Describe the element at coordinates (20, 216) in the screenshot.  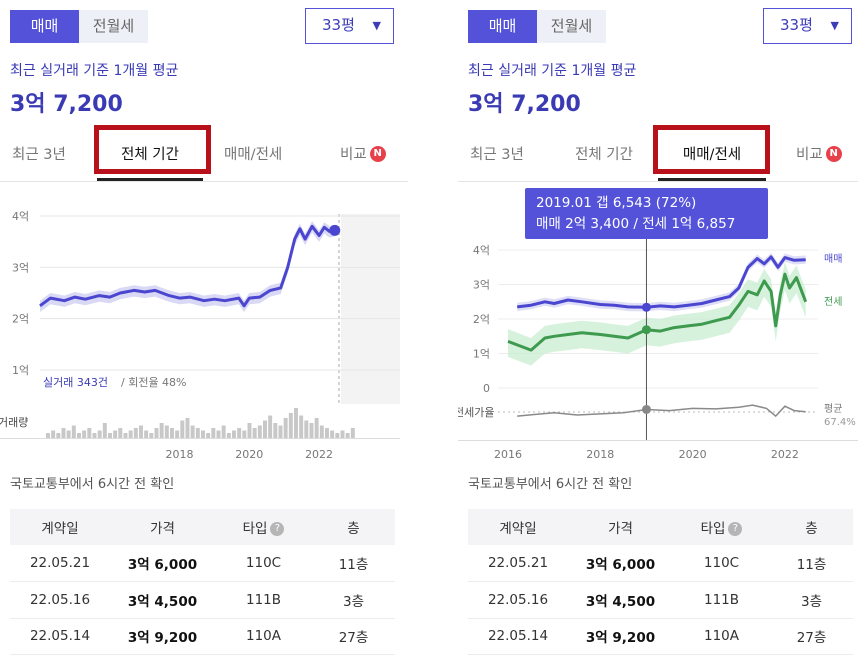
I see `y-tick-label: 4억` at that location.